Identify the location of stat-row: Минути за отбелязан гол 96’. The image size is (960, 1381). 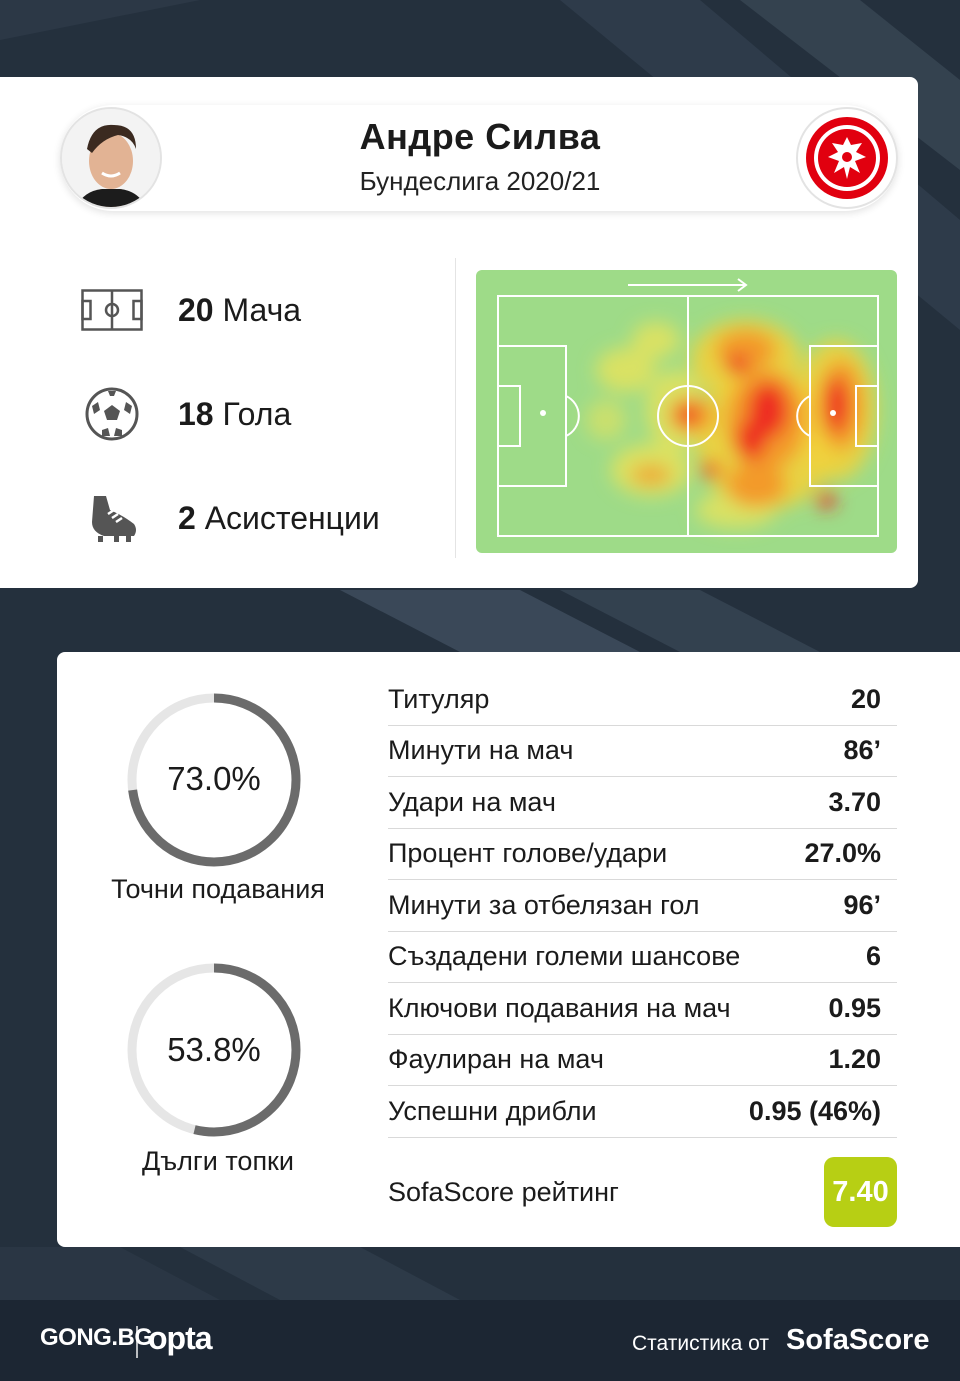
(642, 906).